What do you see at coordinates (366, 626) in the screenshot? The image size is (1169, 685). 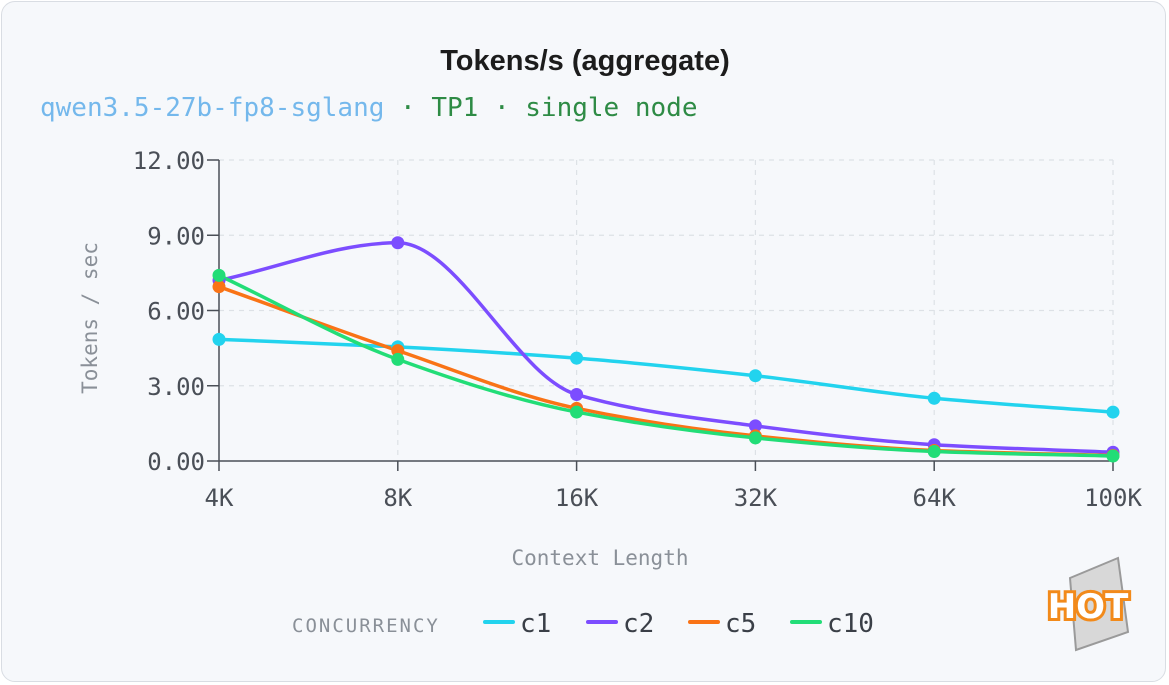 I see `legend-title: CONCURRENCY` at bounding box center [366, 626].